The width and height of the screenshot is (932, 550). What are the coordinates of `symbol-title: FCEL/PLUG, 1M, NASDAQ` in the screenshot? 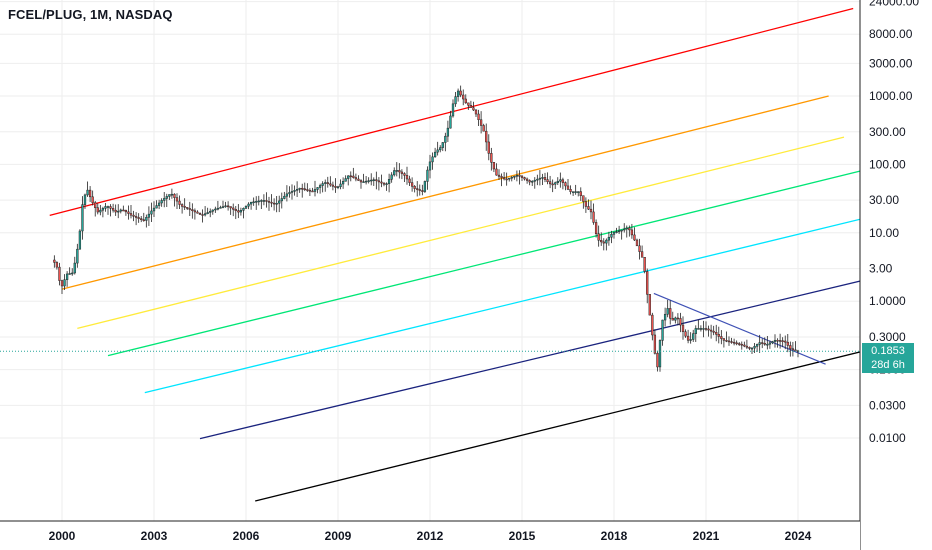 It's located at (90, 14).